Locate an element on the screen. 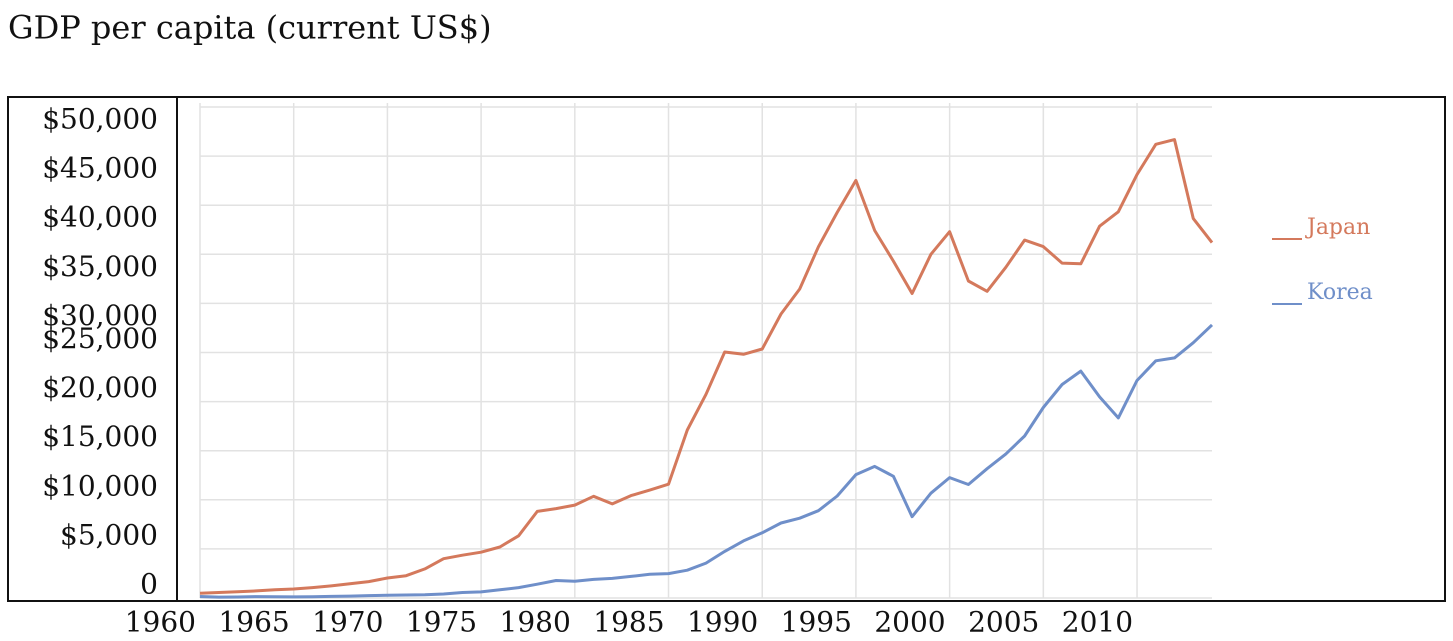 This screenshot has height=641, width=1453. x-tick-label: 1965 is located at coordinates (253, 622).